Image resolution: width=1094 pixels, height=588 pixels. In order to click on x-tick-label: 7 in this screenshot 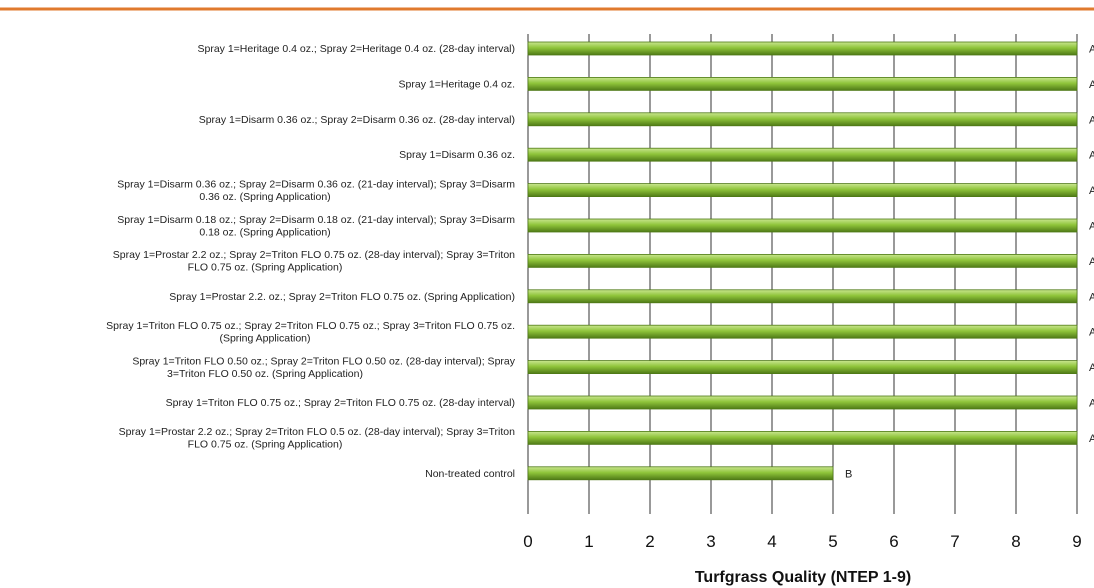, I will do `click(954, 541)`.